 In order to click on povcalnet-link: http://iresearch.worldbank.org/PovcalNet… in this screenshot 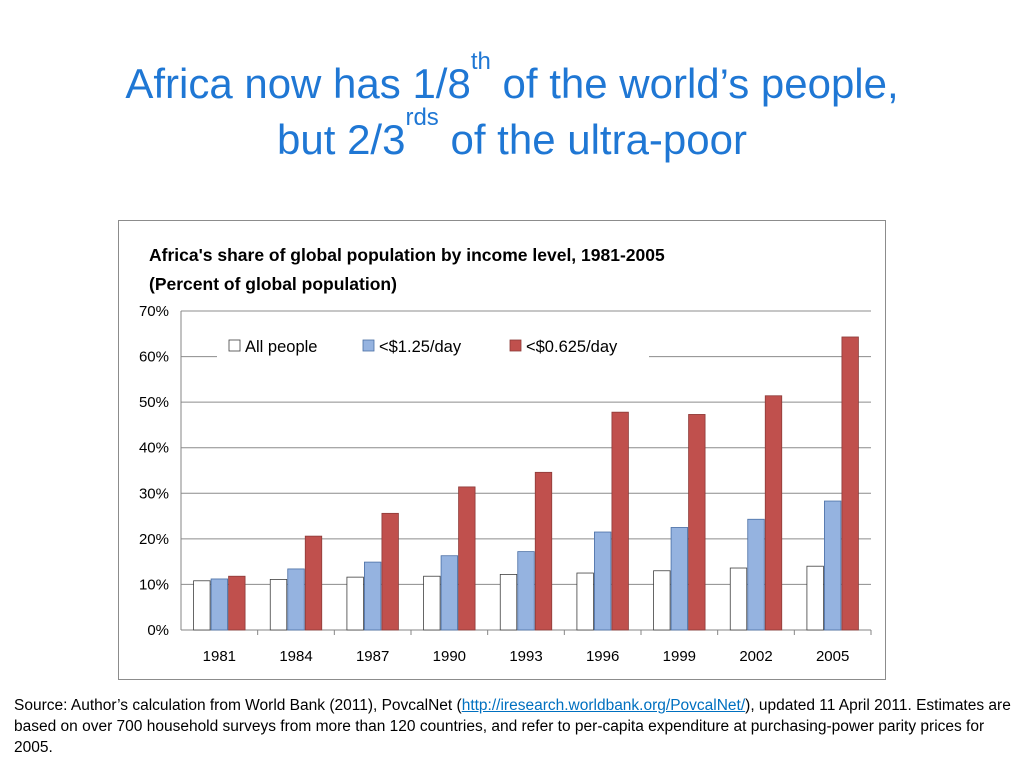, I will do `click(603, 705)`.